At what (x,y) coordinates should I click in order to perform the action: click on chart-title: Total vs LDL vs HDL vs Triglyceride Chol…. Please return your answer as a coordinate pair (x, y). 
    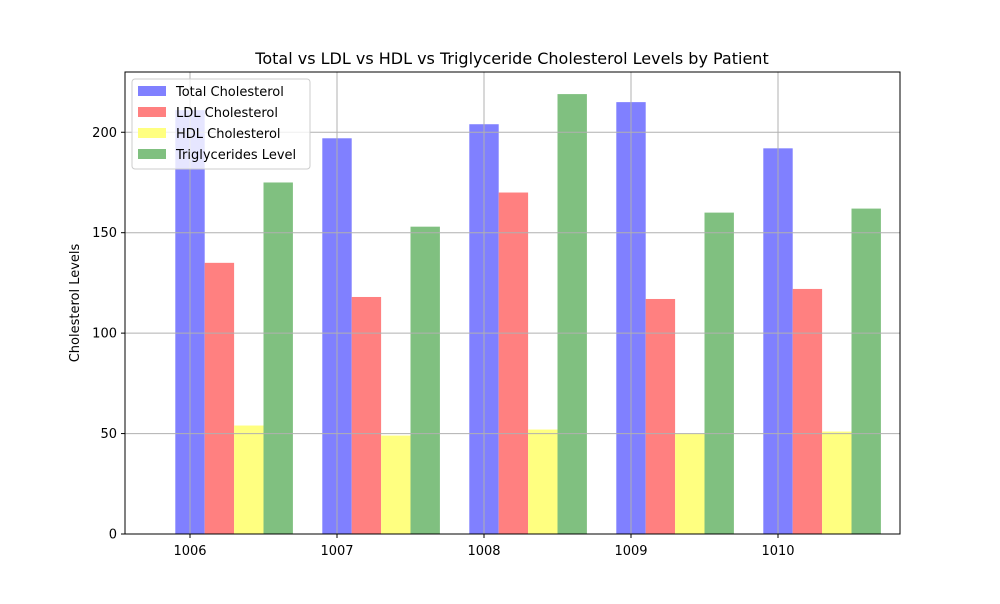
    Looking at the image, I should click on (511, 58).